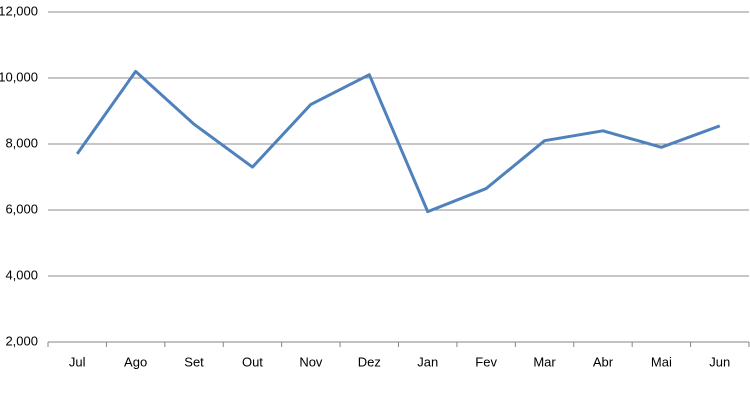 The height and width of the screenshot is (412, 750). What do you see at coordinates (603, 361) in the screenshot?
I see `x-tick-label: Abr` at bounding box center [603, 361].